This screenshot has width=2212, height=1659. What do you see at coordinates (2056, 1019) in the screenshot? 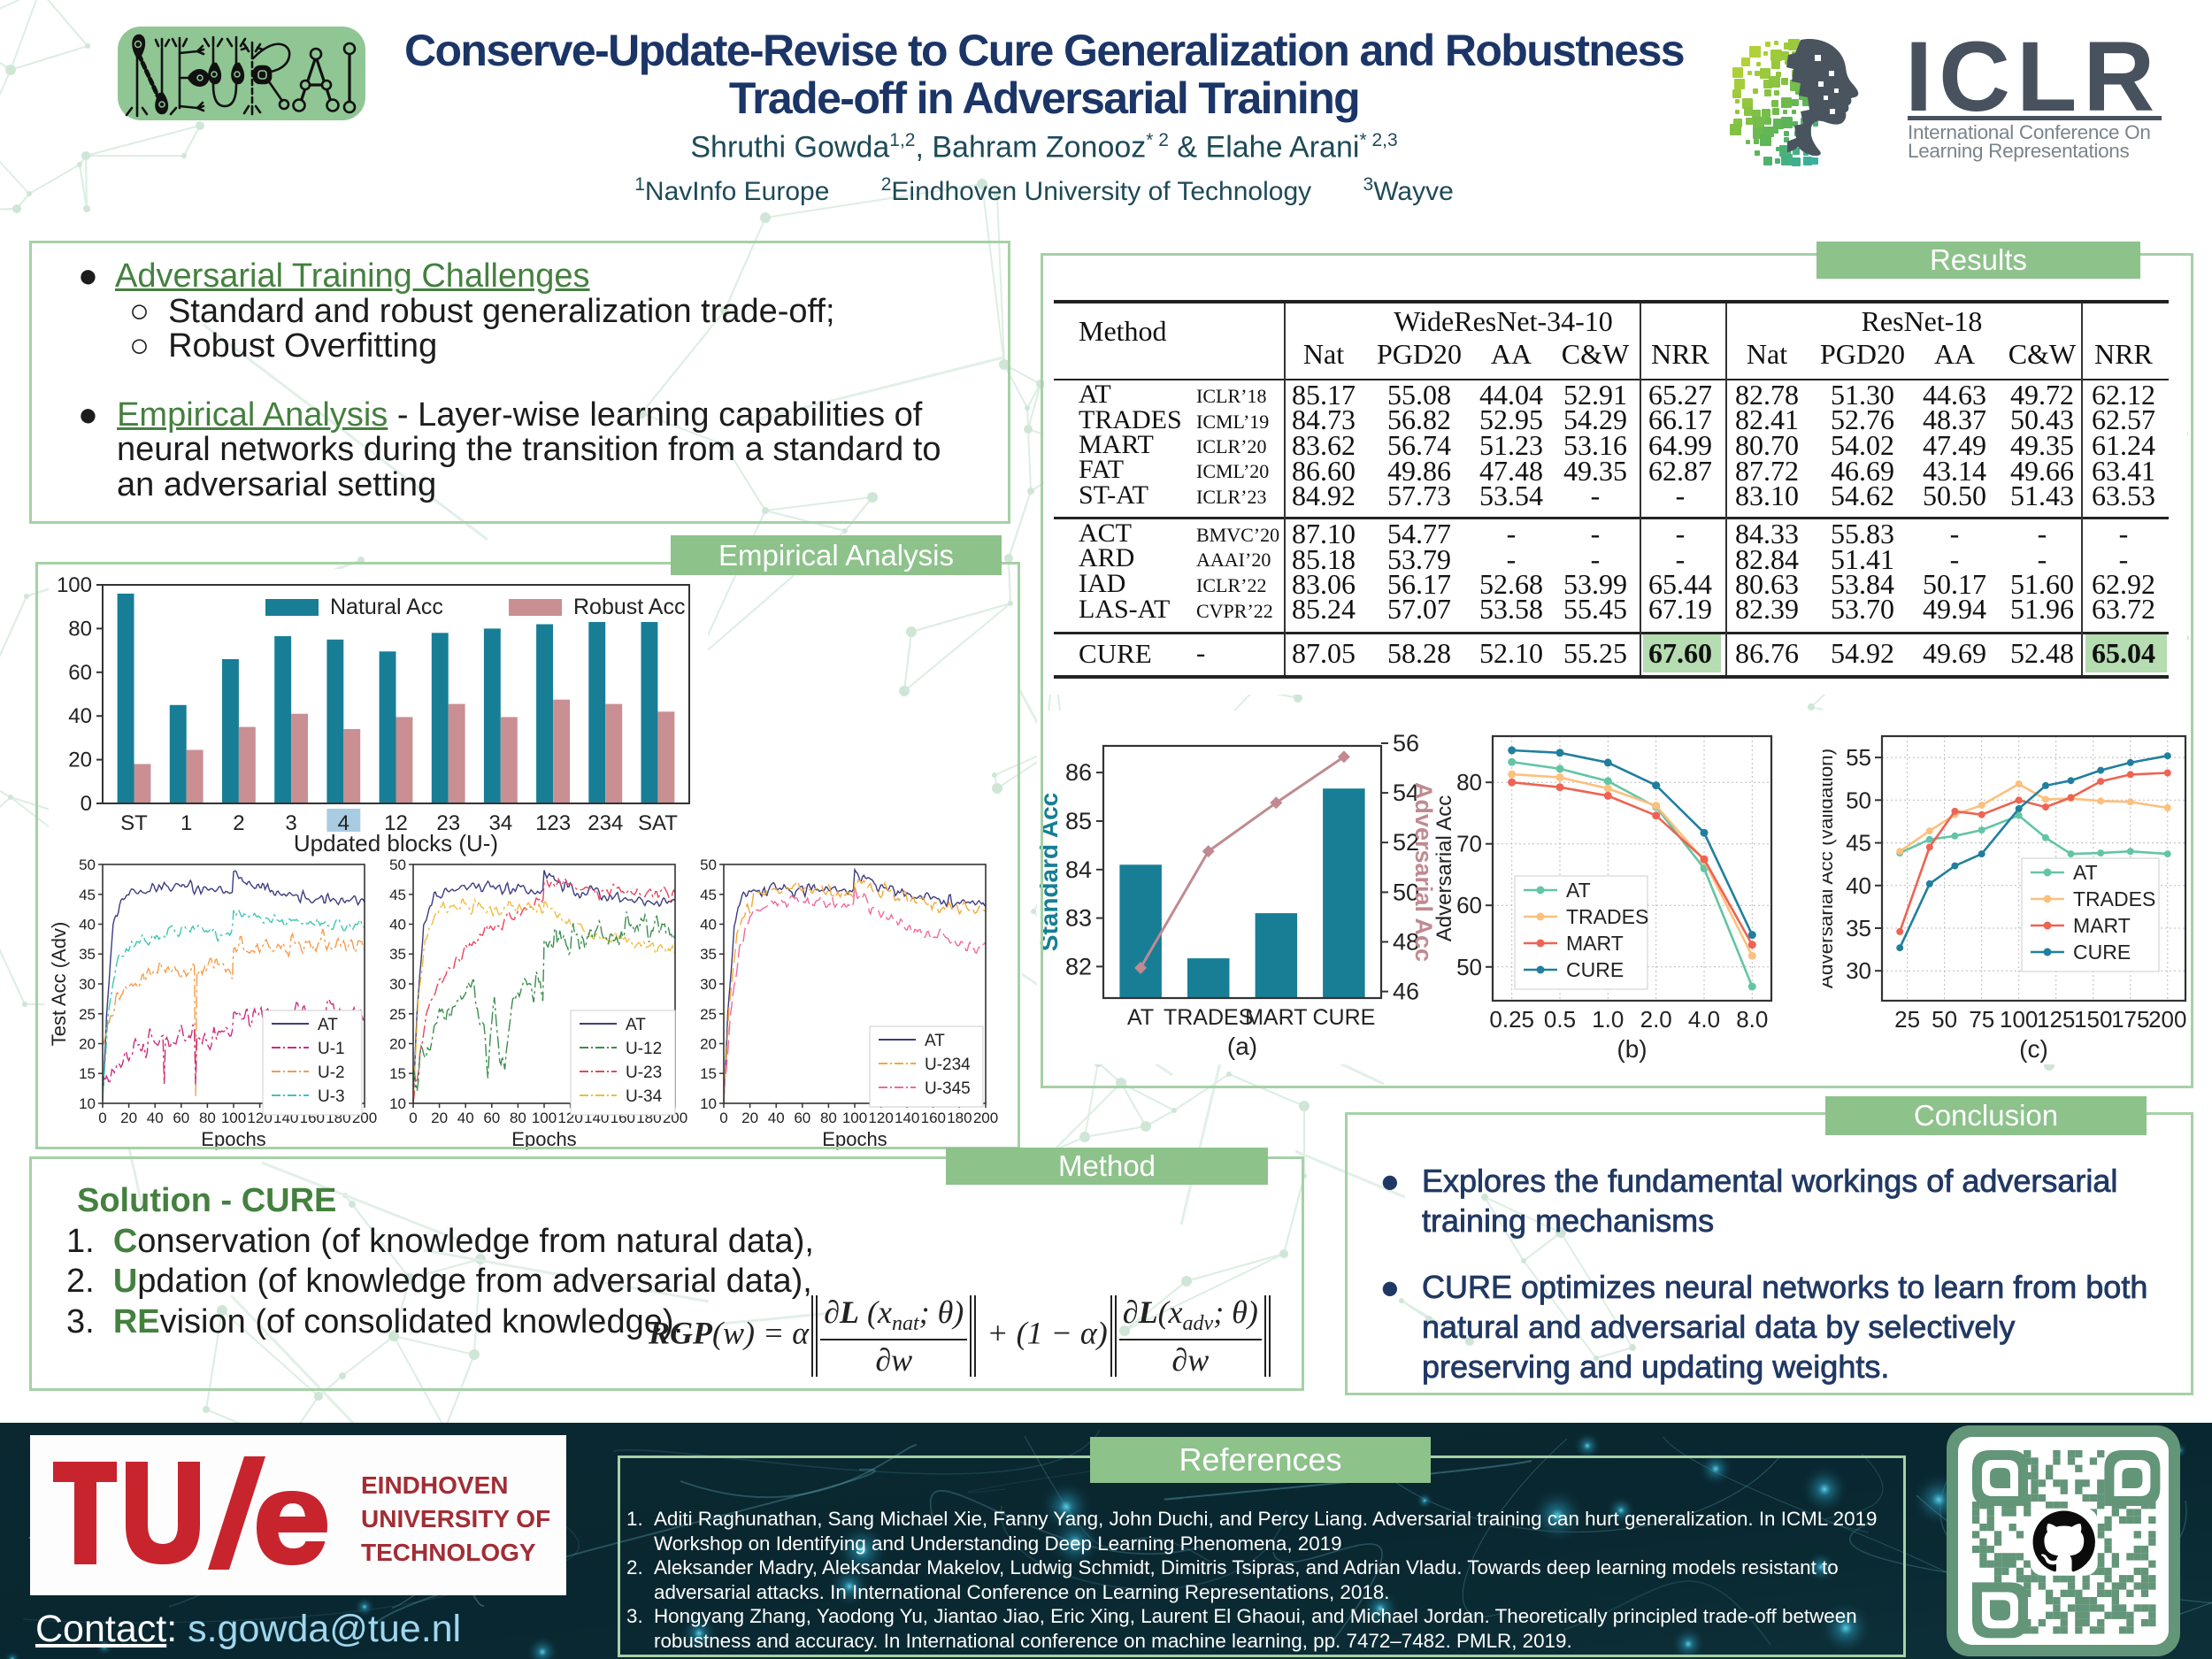
I see `svg-text: 125` at bounding box center [2056, 1019].